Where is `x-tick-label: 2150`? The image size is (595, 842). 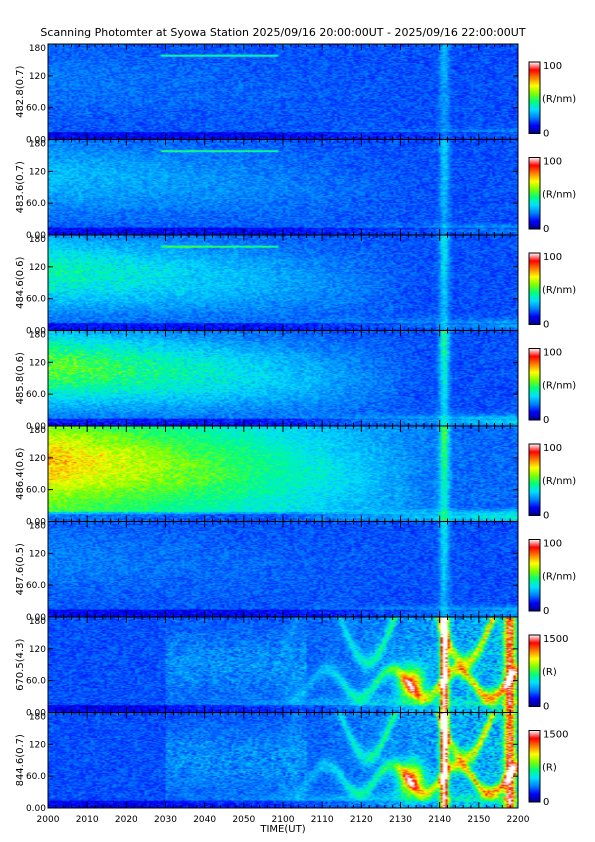 x-tick-label: 2150 is located at coordinates (478, 820).